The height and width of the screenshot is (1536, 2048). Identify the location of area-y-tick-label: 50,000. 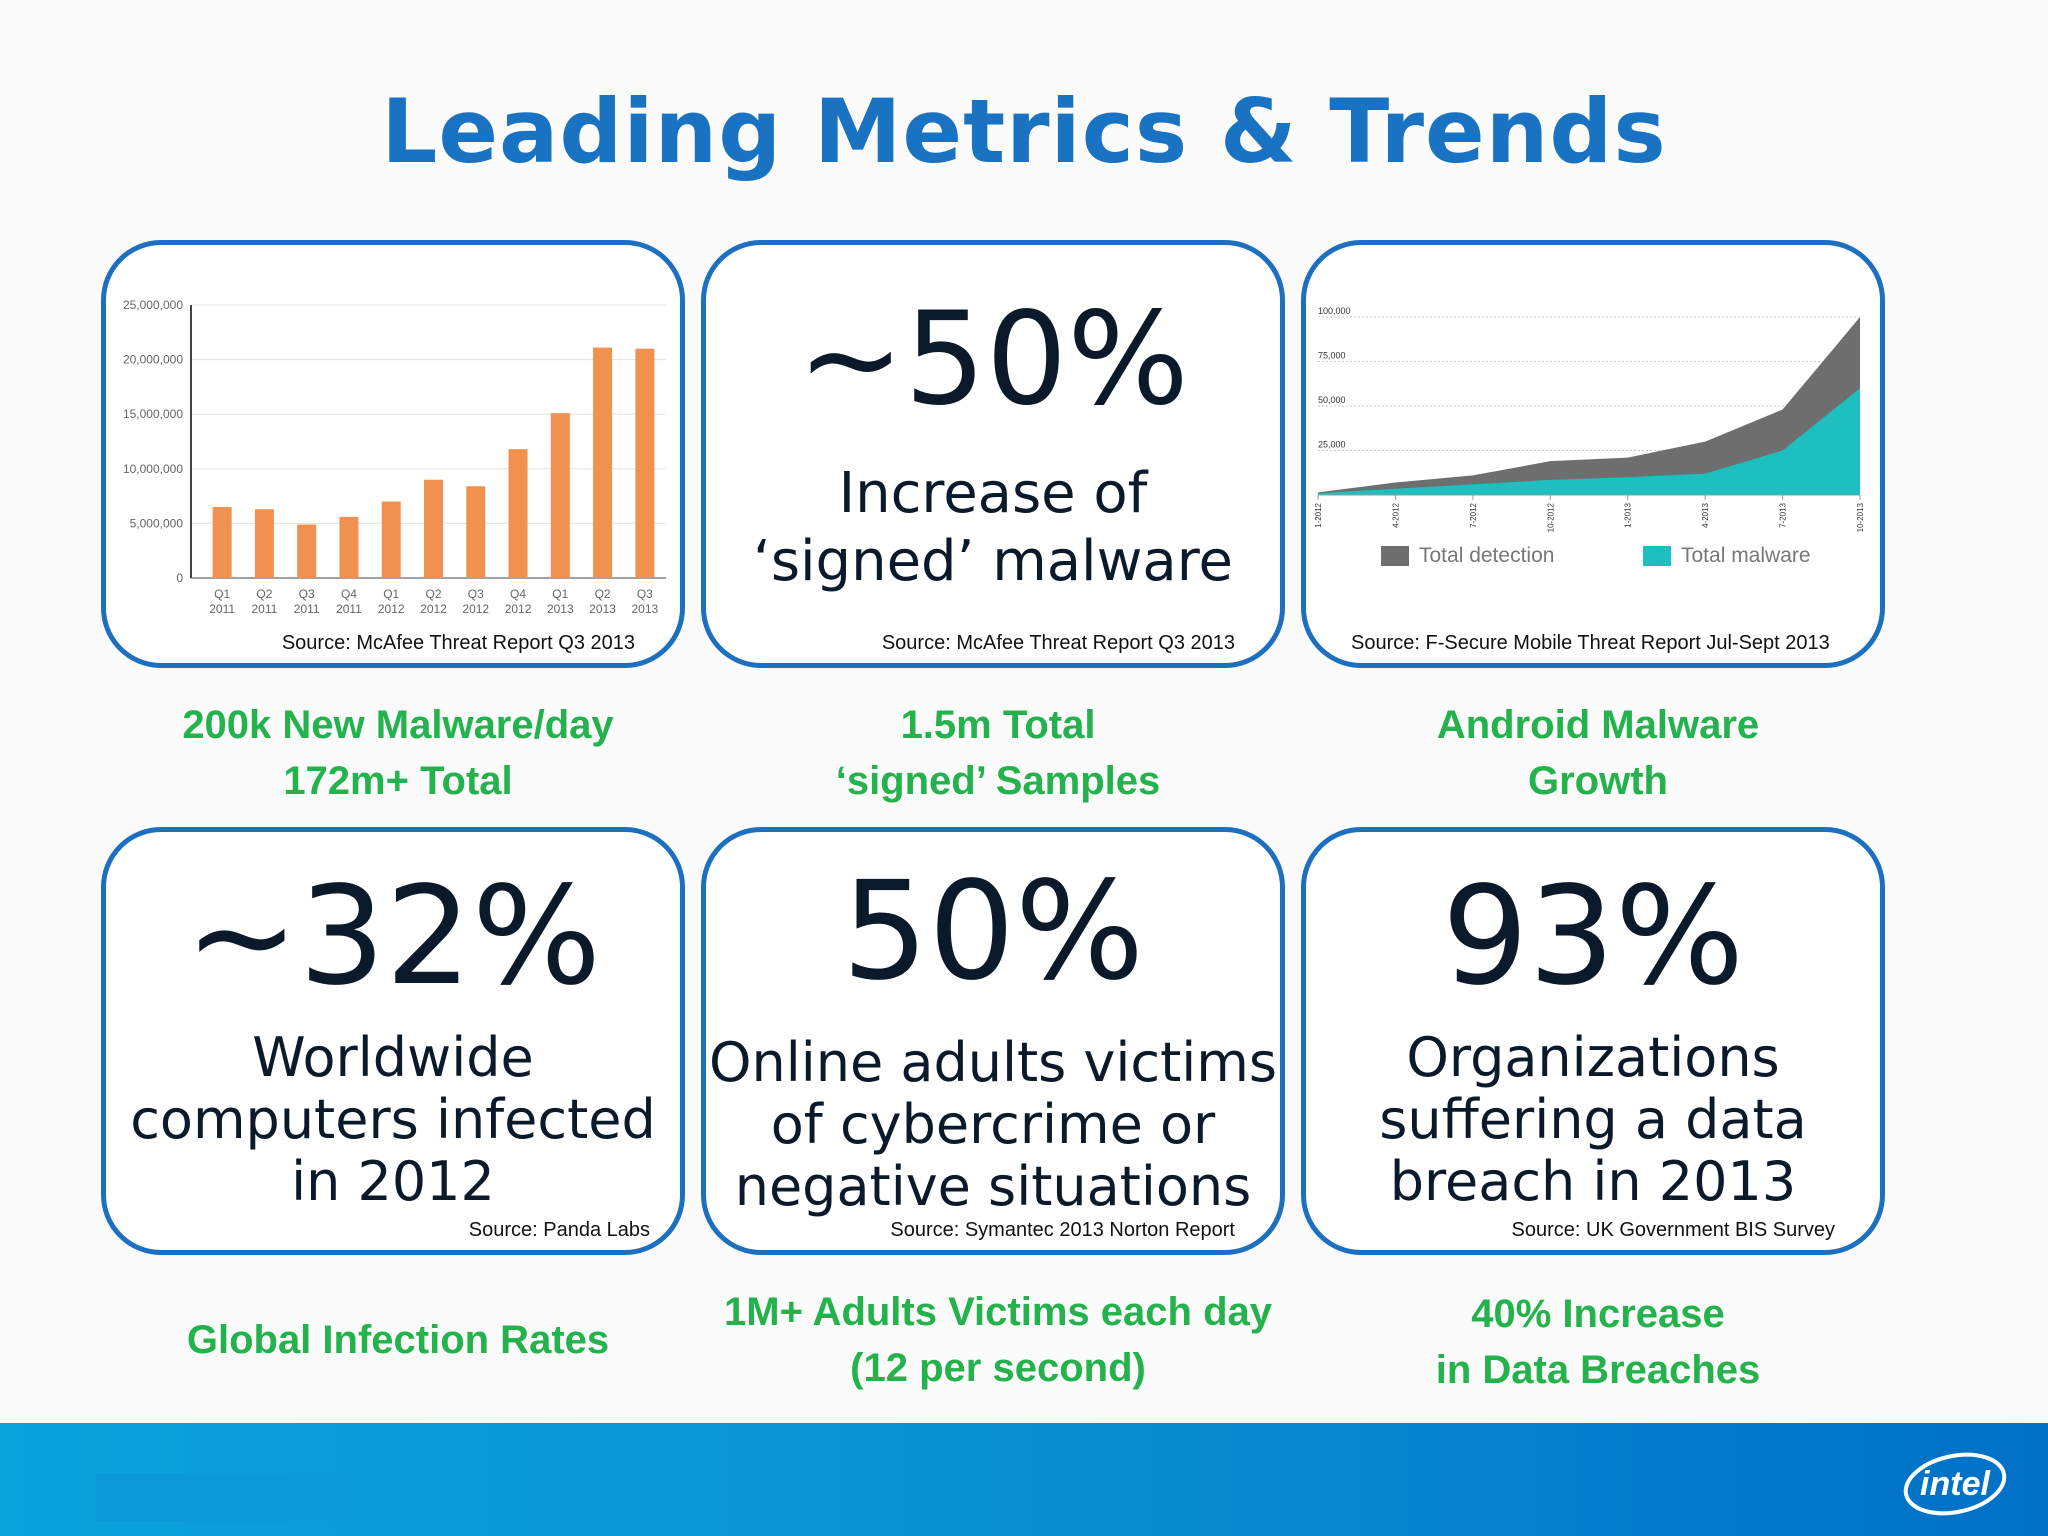
(1332, 400).